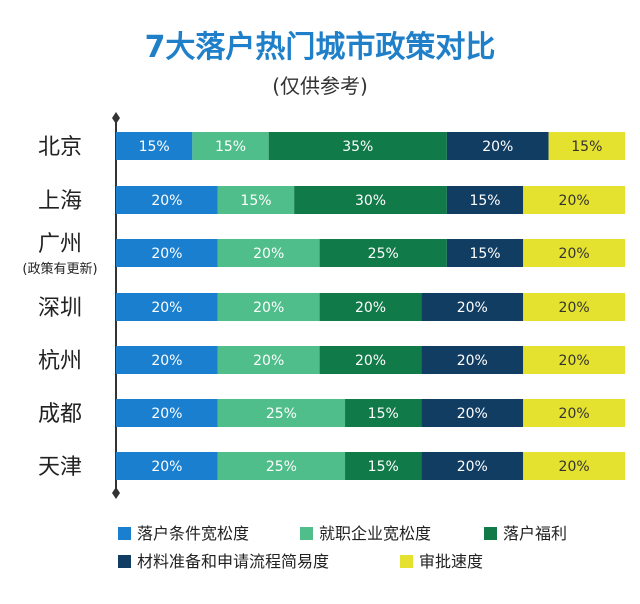  Describe the element at coordinates (320, 86) in the screenshot. I see `chart-subtitle: (仅供参考)` at that location.